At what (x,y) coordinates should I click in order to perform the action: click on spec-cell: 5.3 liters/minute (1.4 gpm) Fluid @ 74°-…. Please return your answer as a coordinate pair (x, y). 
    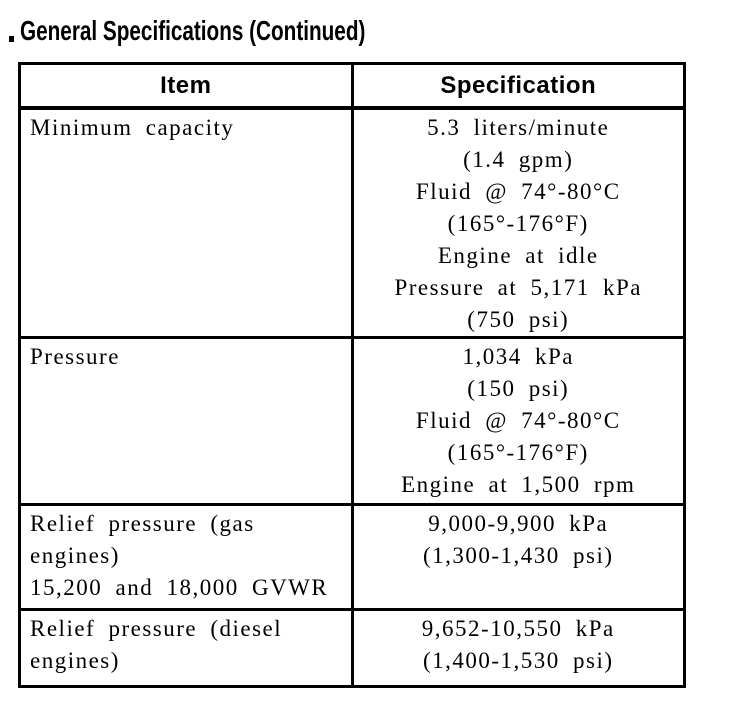
    Looking at the image, I should click on (518, 222).